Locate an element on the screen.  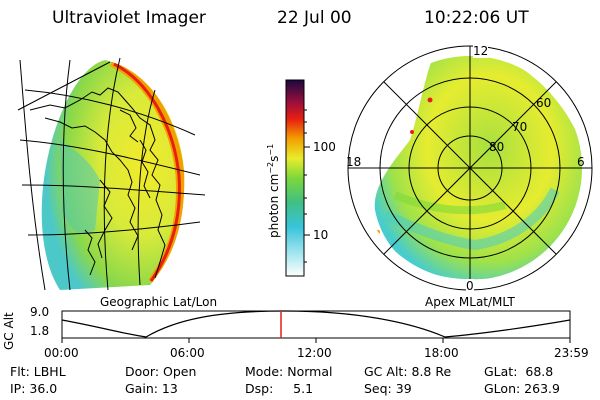
timeline-xtick: 00:00 is located at coordinates (61, 353).